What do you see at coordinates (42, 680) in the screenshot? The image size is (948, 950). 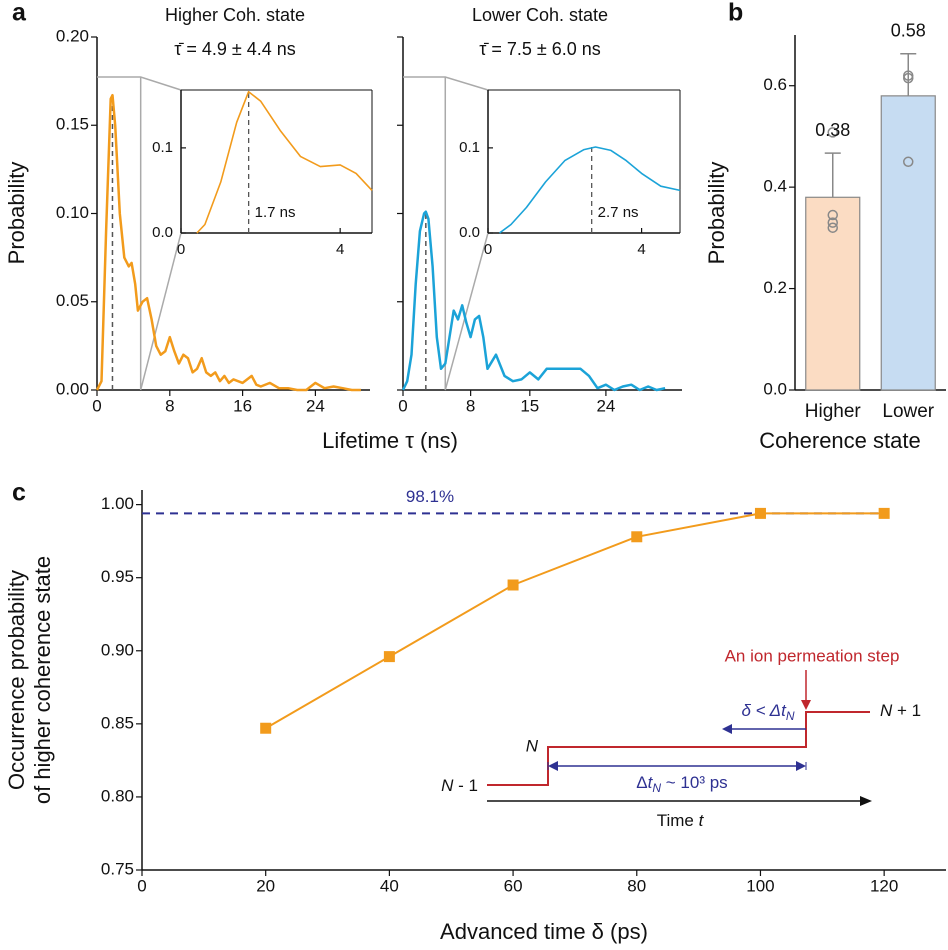 I see `y-axis-label: of higher coherence state` at bounding box center [42, 680].